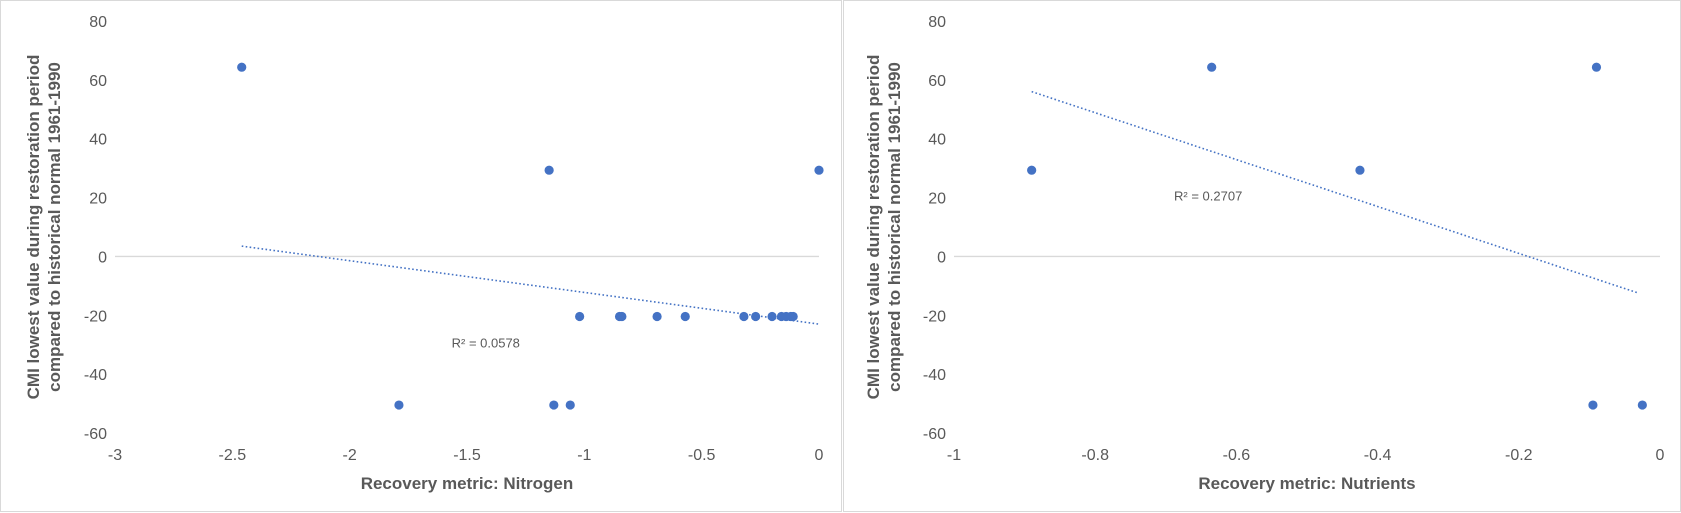 The image size is (1681, 513). Describe the element at coordinates (1095, 455) in the screenshot. I see `x-tick-label: -0.8` at that location.